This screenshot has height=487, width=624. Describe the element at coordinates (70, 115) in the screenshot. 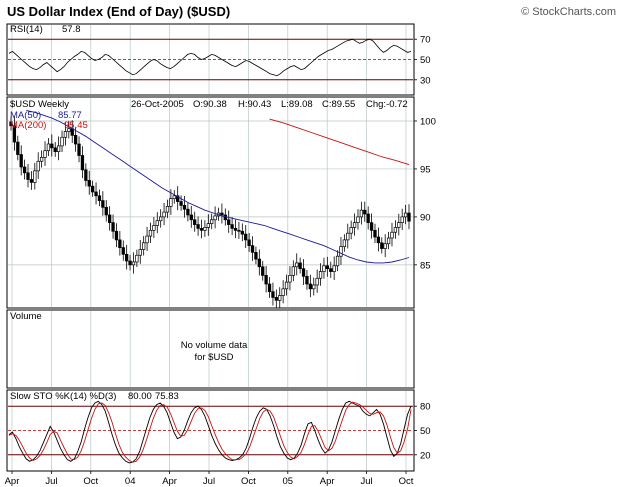

I see `ma50-legend-value: 85.77` at that location.